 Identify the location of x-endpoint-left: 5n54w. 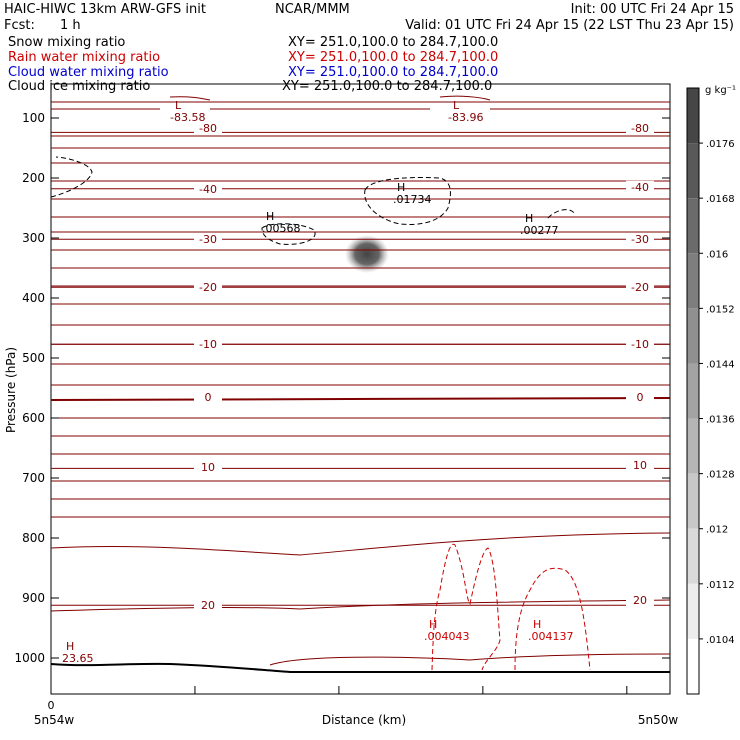
(54, 720).